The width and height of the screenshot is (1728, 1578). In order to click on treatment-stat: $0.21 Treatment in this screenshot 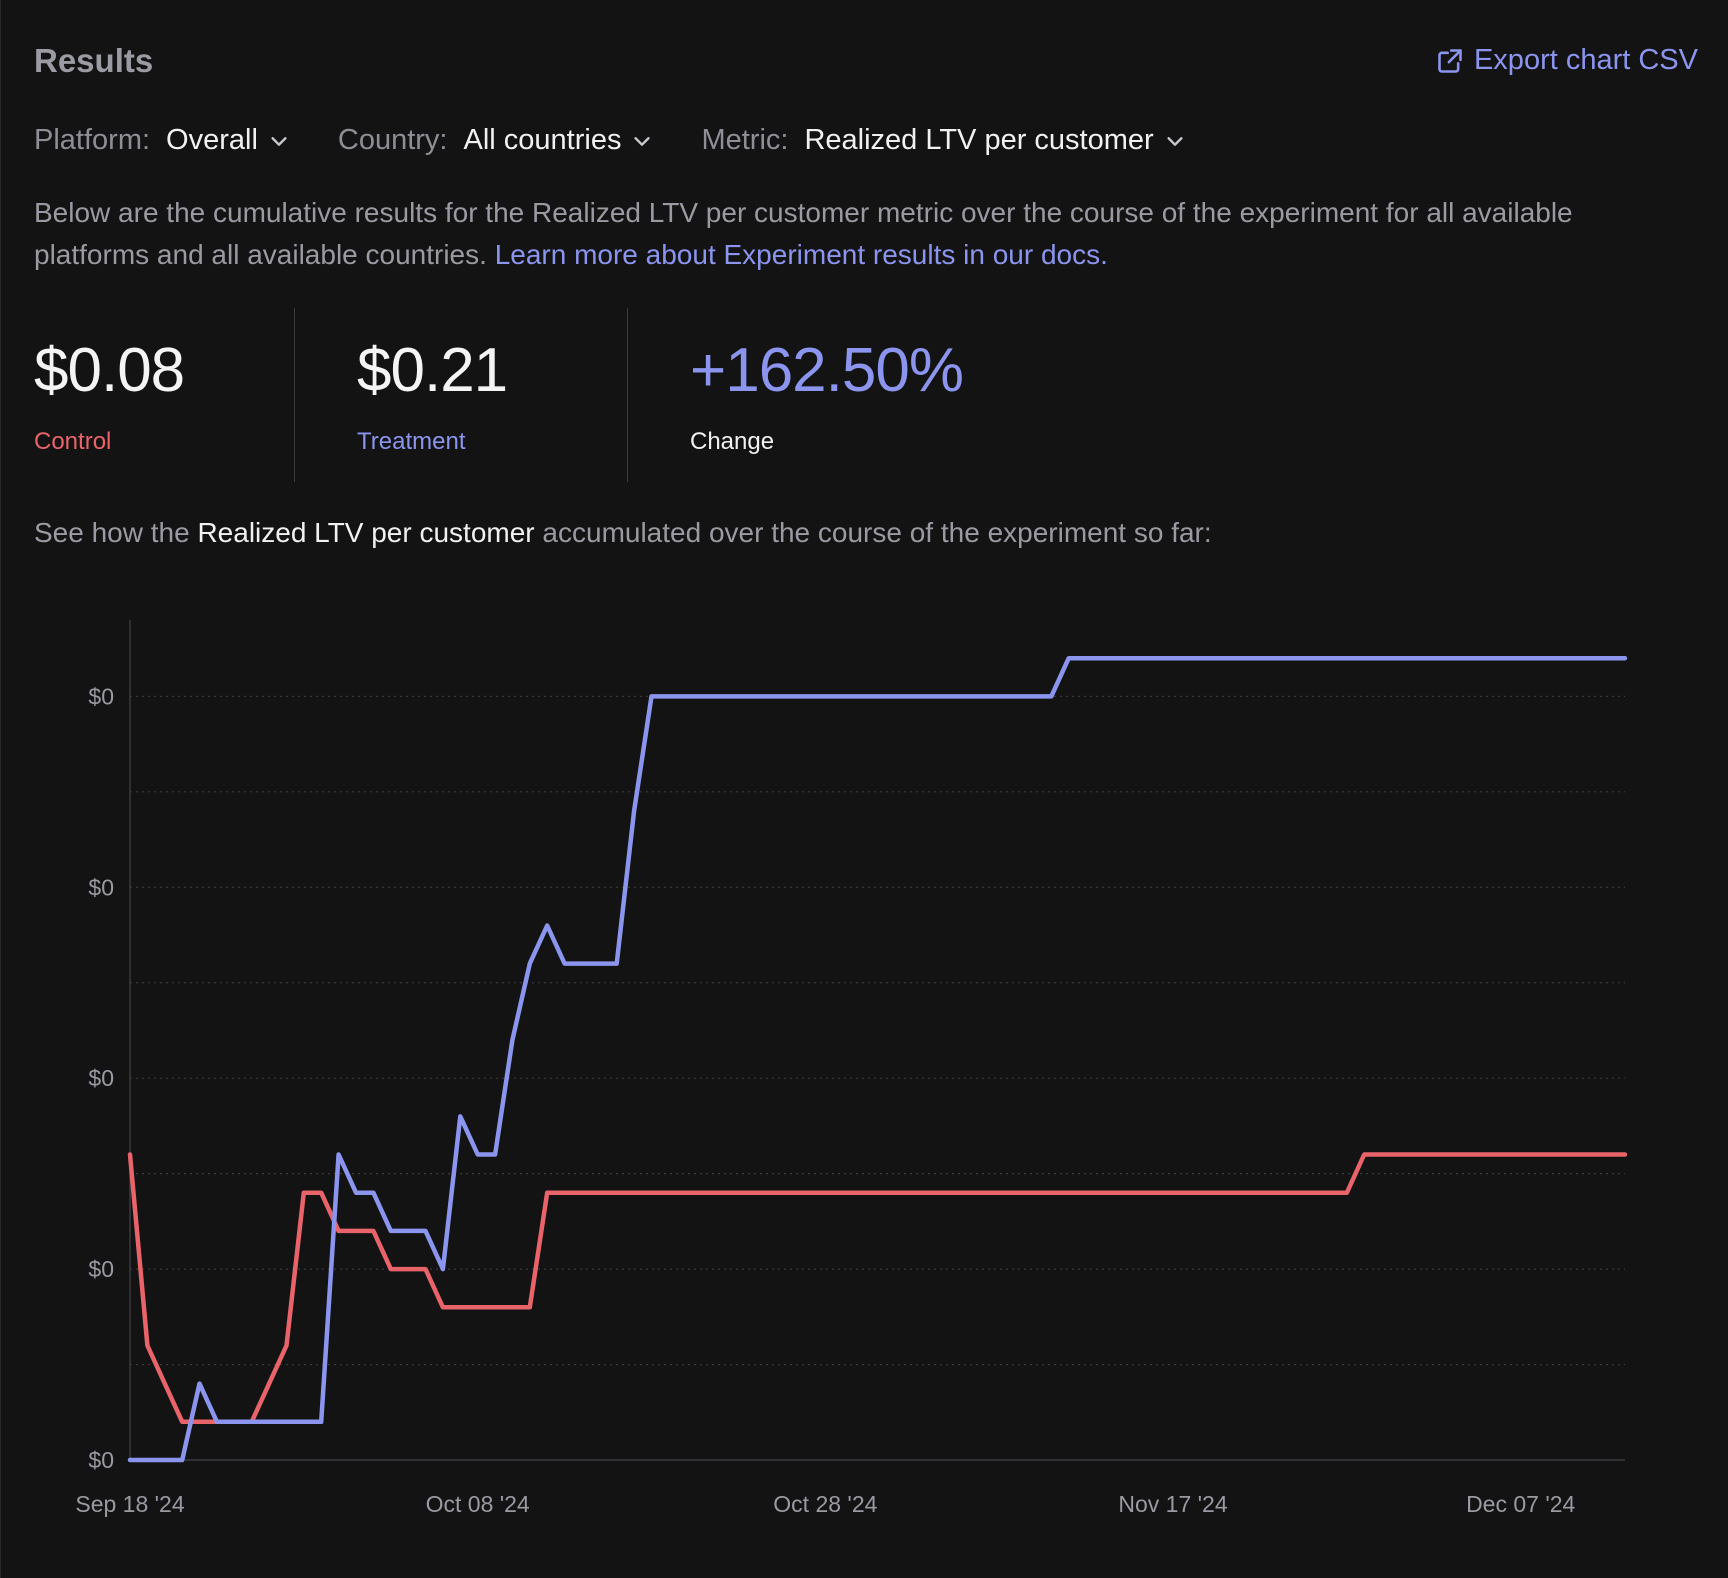, I will do `click(460, 395)`.